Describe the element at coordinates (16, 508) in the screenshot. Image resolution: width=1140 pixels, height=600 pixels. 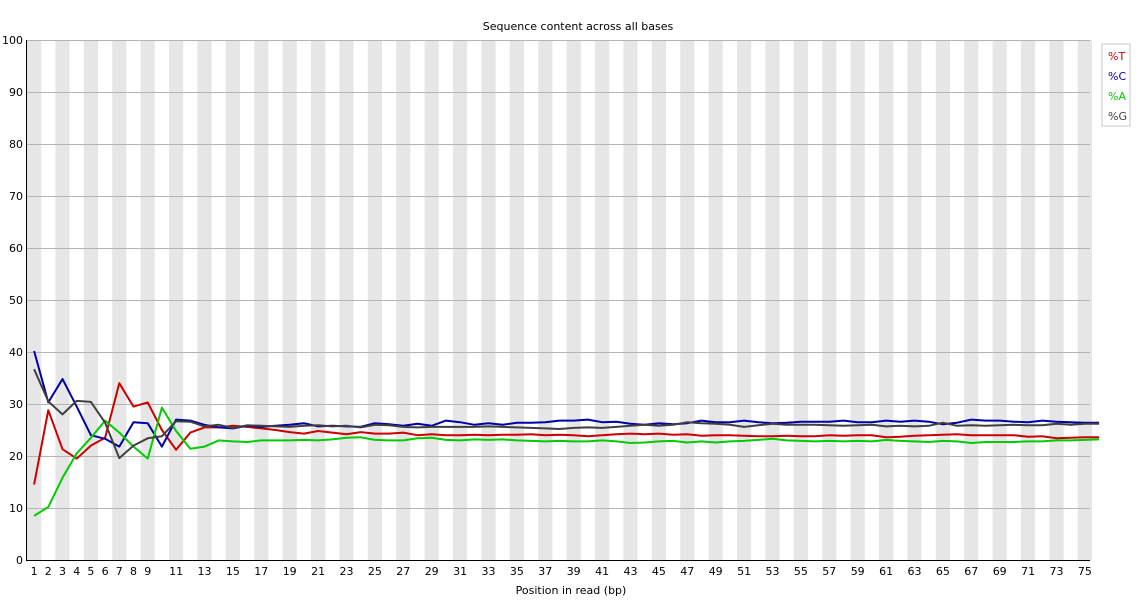
I see `y-tick-label-10: 10` at that location.